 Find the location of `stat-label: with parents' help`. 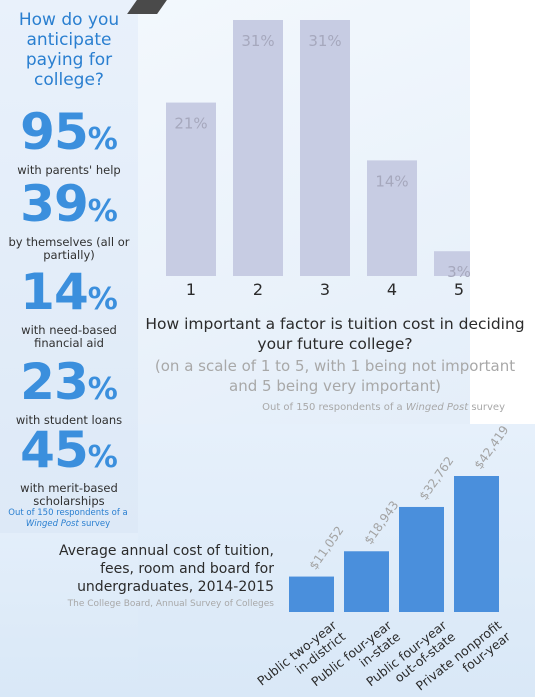

stat-label: with parents' help is located at coordinates (69, 170).